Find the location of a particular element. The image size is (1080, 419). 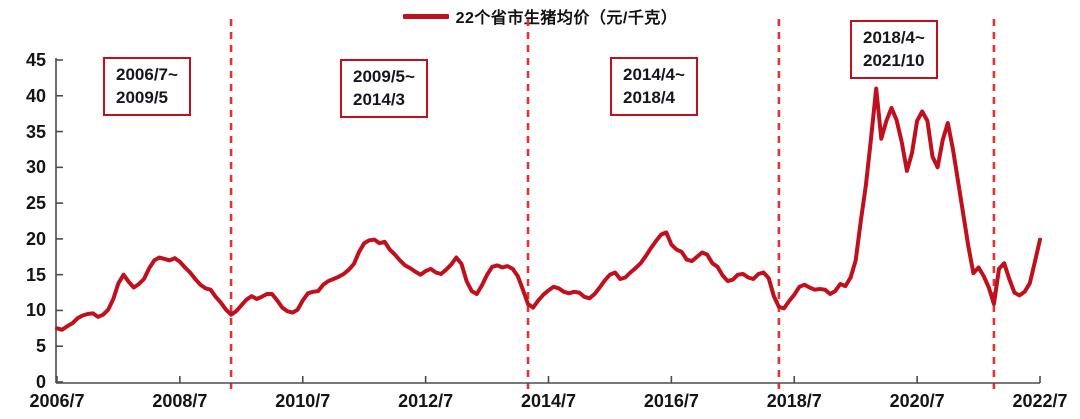

y-axis-label: 25 is located at coordinates (35, 203).